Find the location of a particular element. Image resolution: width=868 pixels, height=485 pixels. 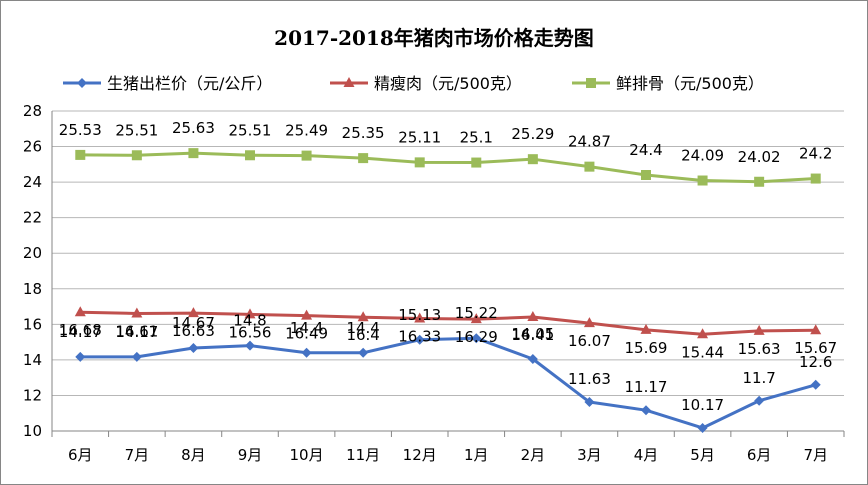

data-label: 15.63 is located at coordinates (759, 349).